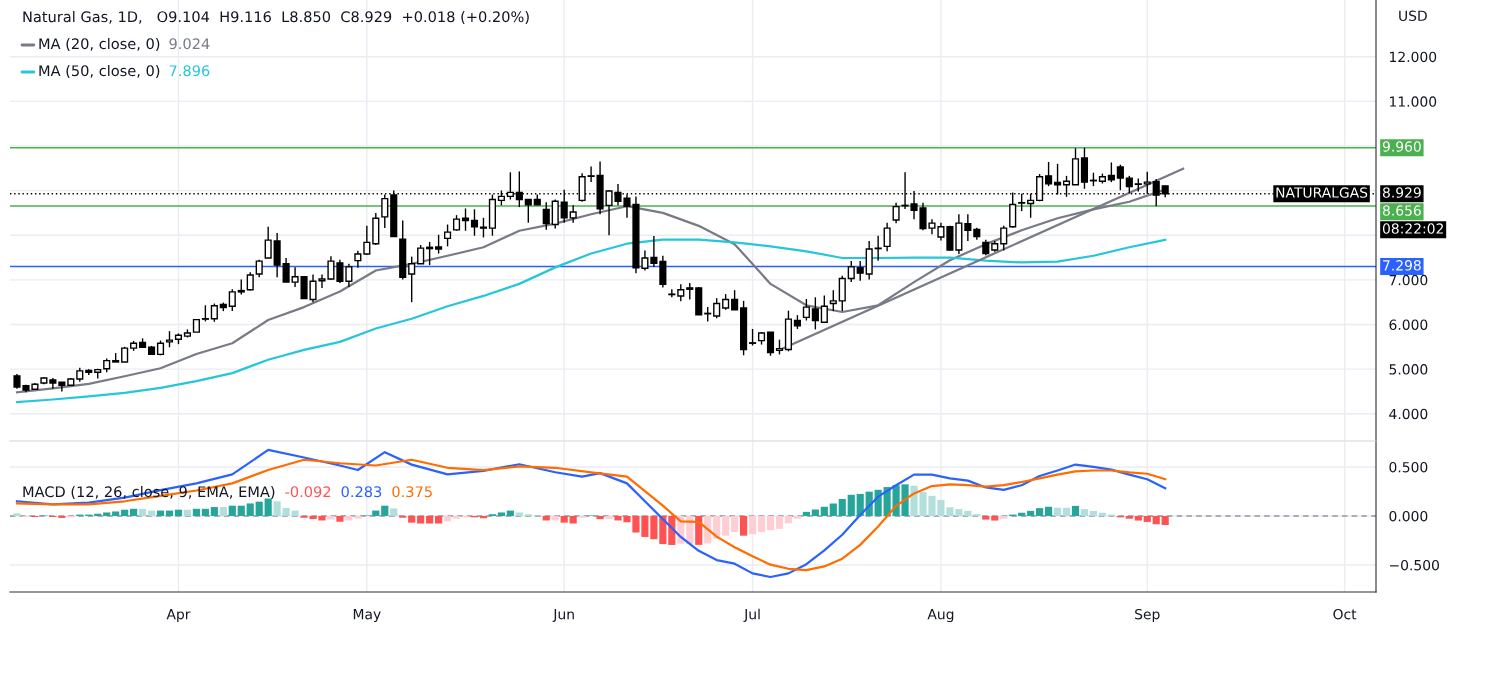  Describe the element at coordinates (1408, 324) in the screenshot. I see `y-tick-label: 6.000` at that location.